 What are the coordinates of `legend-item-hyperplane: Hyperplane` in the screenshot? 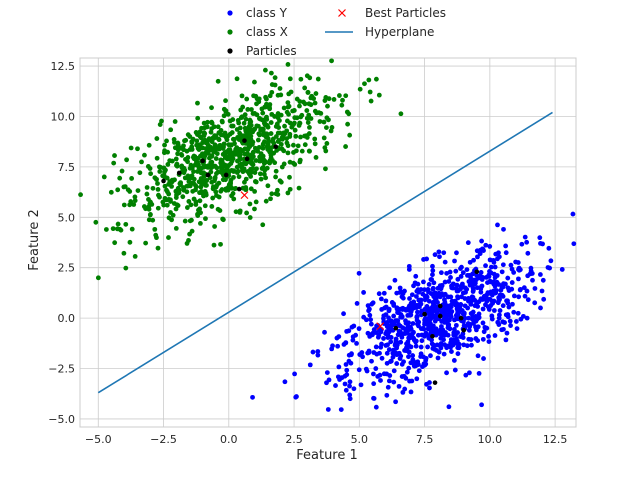 It's located at (379, 32).